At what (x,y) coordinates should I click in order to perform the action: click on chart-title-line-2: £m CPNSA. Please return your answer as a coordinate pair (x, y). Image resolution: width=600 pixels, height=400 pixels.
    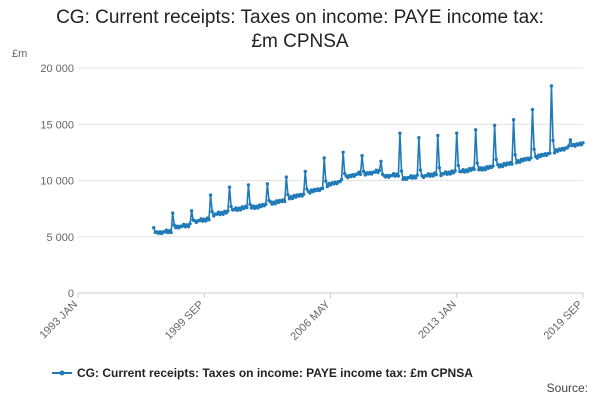
    Looking at the image, I should click on (300, 41).